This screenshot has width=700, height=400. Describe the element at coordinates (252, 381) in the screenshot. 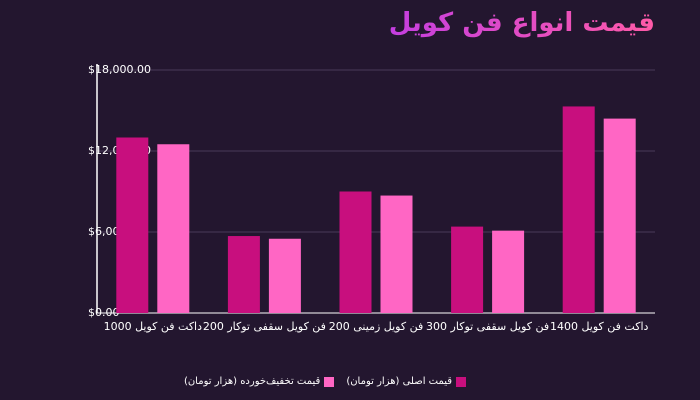

I see `legend-label: قیمت تخفیف‌خورده (هزار تومان)` at that location.